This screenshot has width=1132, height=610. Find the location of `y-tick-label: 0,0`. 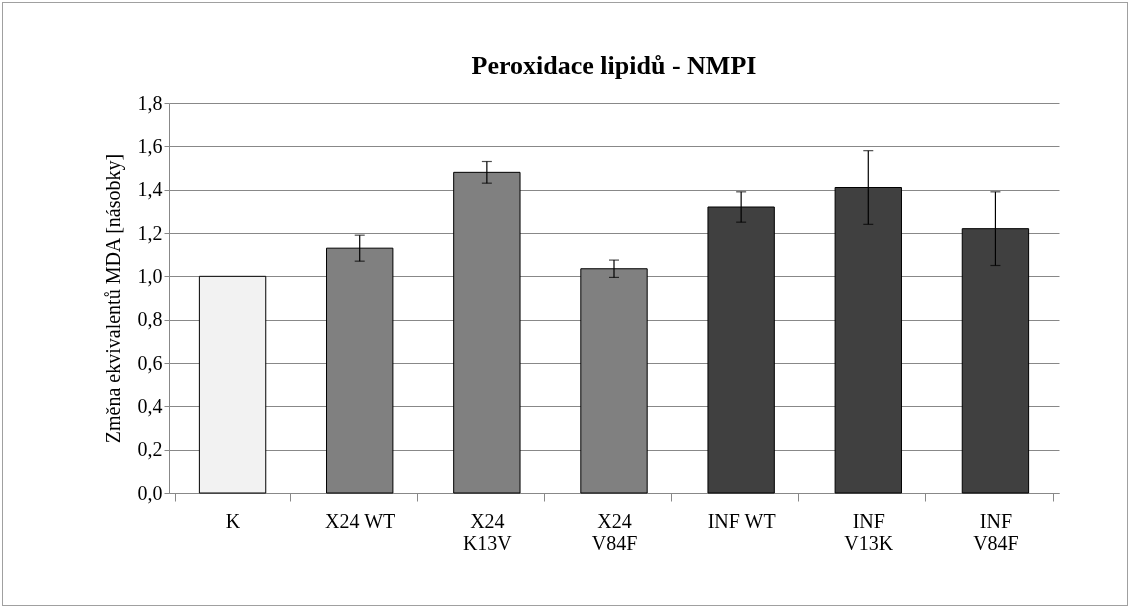

y-tick-label: 0,0 is located at coordinates (150, 492).